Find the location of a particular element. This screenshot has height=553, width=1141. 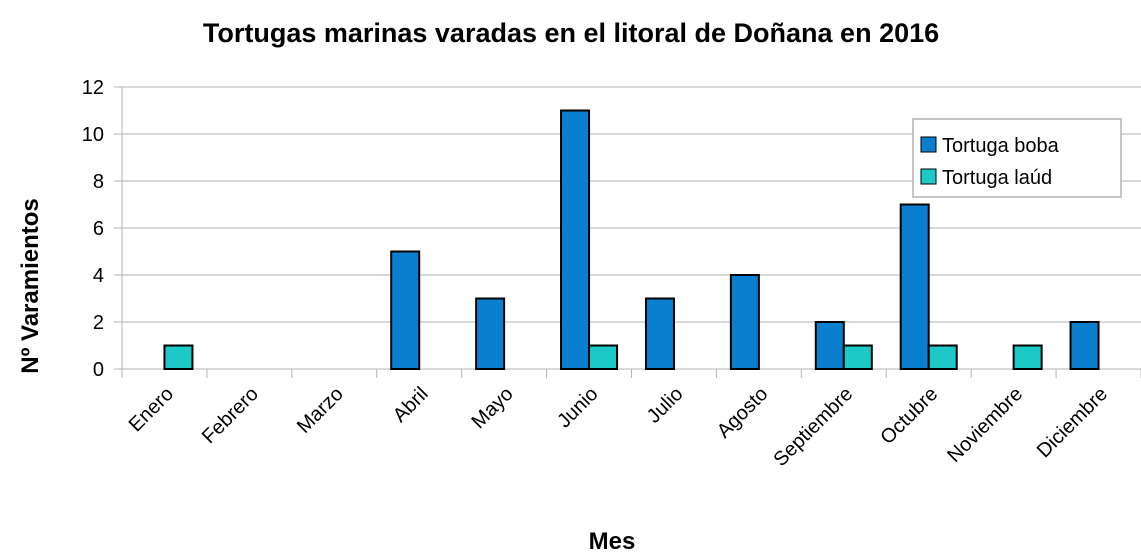

x-tick-label: Diciembre is located at coordinates (1072, 422).